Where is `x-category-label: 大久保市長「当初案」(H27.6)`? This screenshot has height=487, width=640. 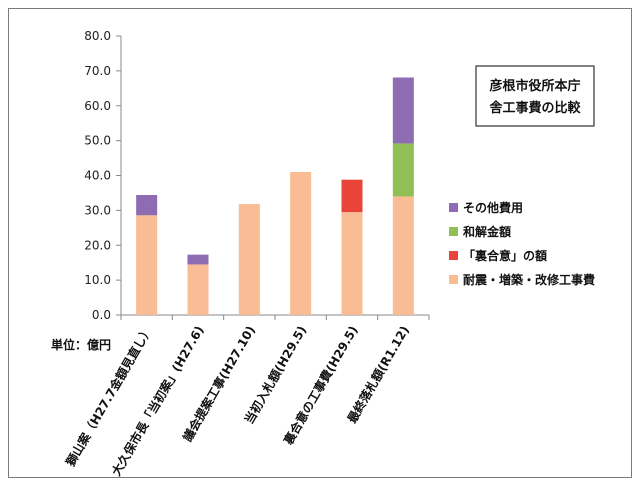 x-category-label: 大久保市長「当初案」(H27.6) is located at coordinates (157, 400).